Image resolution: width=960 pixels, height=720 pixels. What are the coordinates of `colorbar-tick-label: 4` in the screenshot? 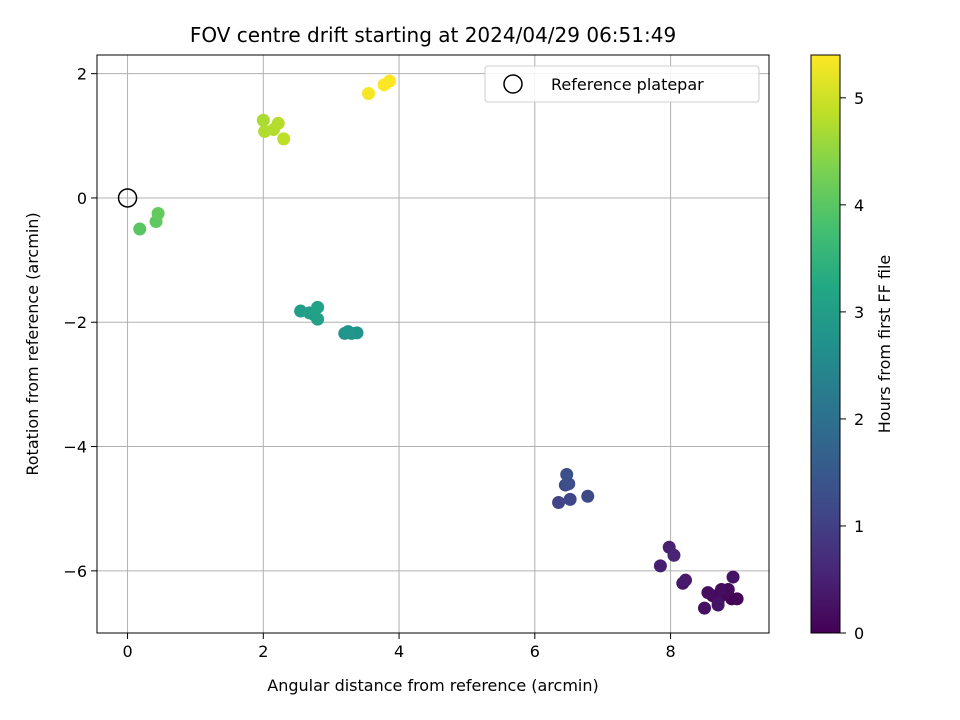 It's located at (859, 205).